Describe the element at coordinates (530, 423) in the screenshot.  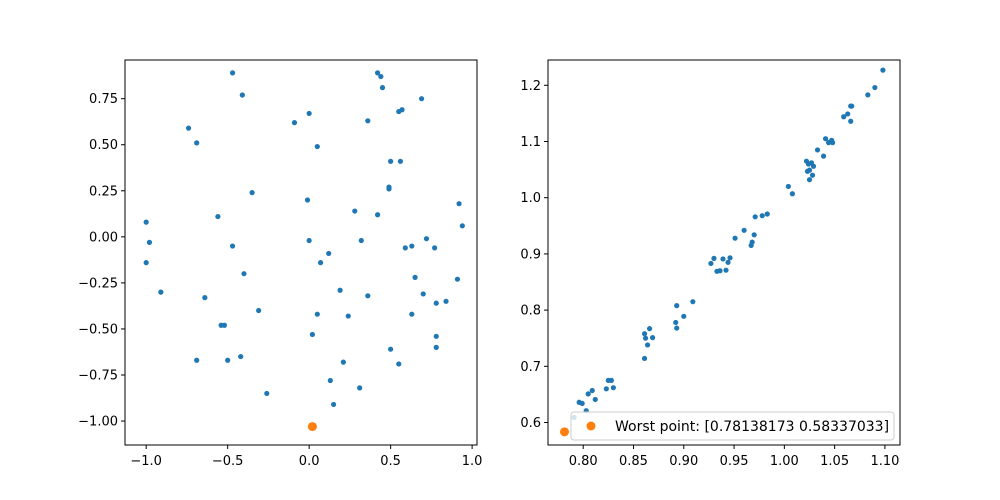
I see `y-tick-label: 0.6` at that location.